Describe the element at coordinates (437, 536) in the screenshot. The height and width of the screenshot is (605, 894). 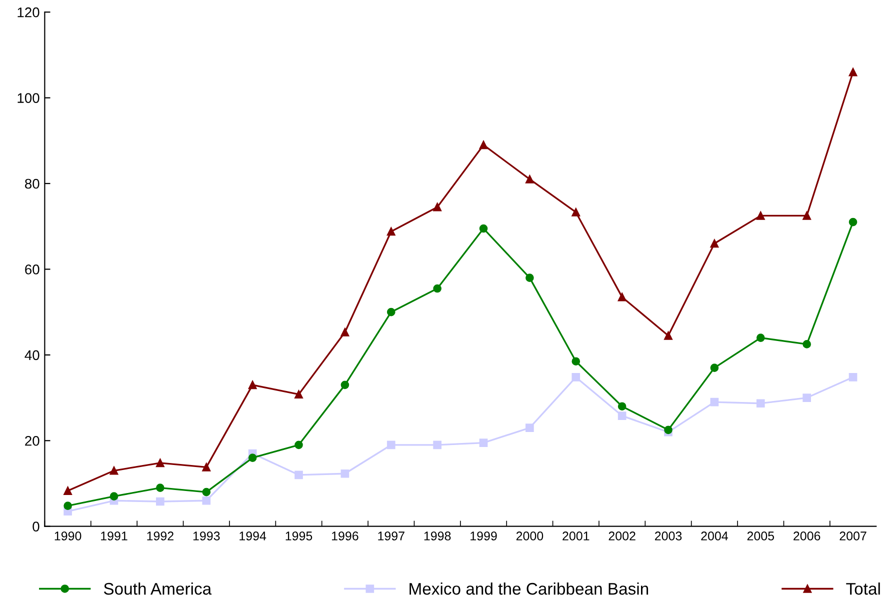
I see `x-tick-label: 1998` at that location.